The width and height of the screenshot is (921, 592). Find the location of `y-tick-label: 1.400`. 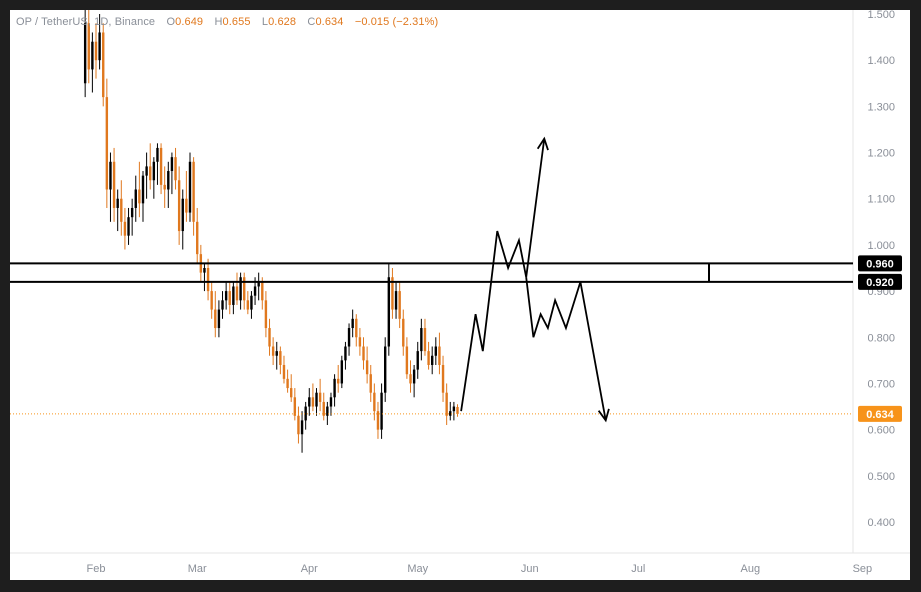

y-tick-label: 1.400 is located at coordinates (881, 61).